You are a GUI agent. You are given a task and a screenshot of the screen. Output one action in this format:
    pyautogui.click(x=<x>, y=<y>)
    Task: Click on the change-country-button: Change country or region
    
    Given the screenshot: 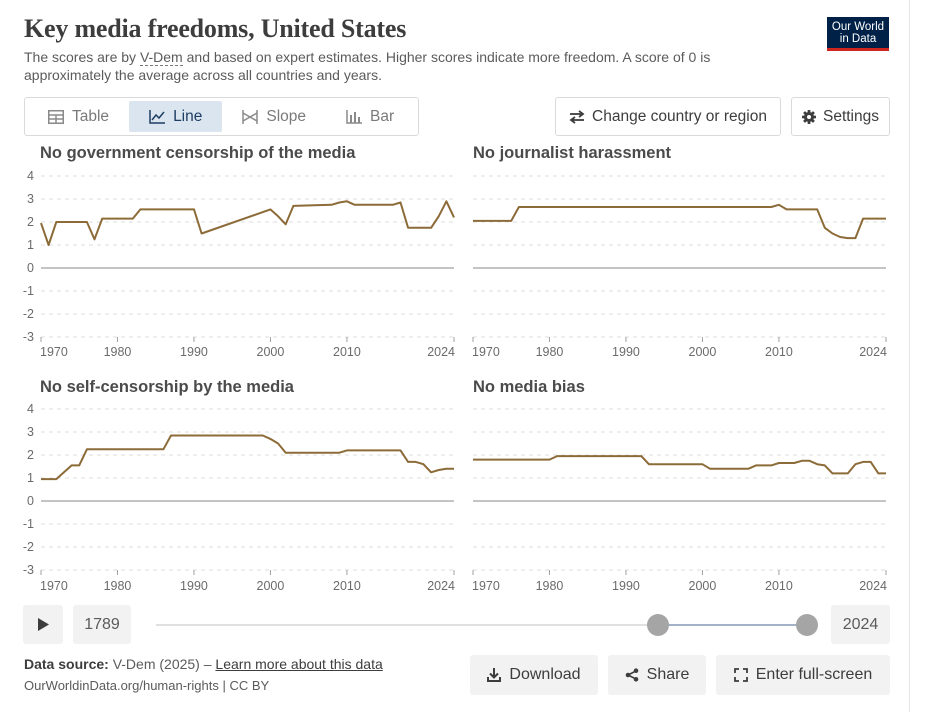 What is the action you would take?
    pyautogui.click(x=668, y=116)
    